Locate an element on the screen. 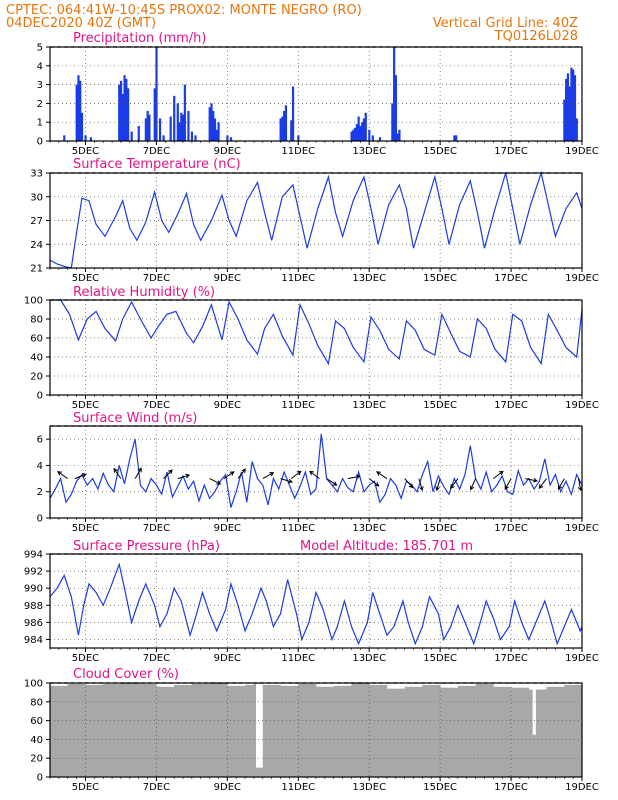  y-tick-label: 6 is located at coordinates (40, 440).